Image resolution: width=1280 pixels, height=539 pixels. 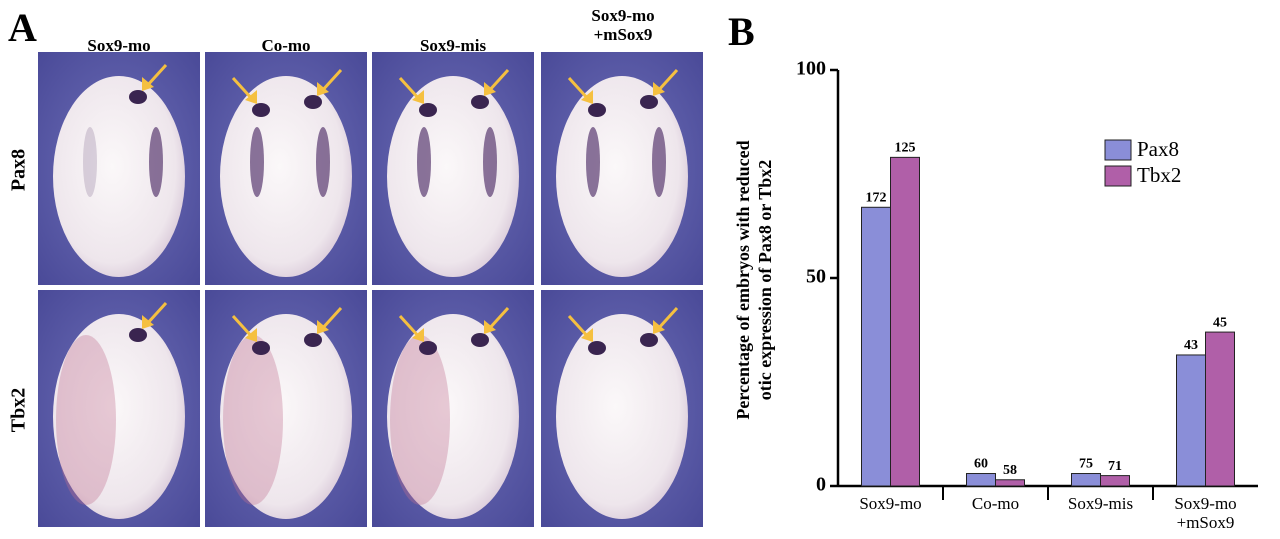 I want to click on x-tick-label: Sox9-mo +mSox9, so click(x=1205, y=513).